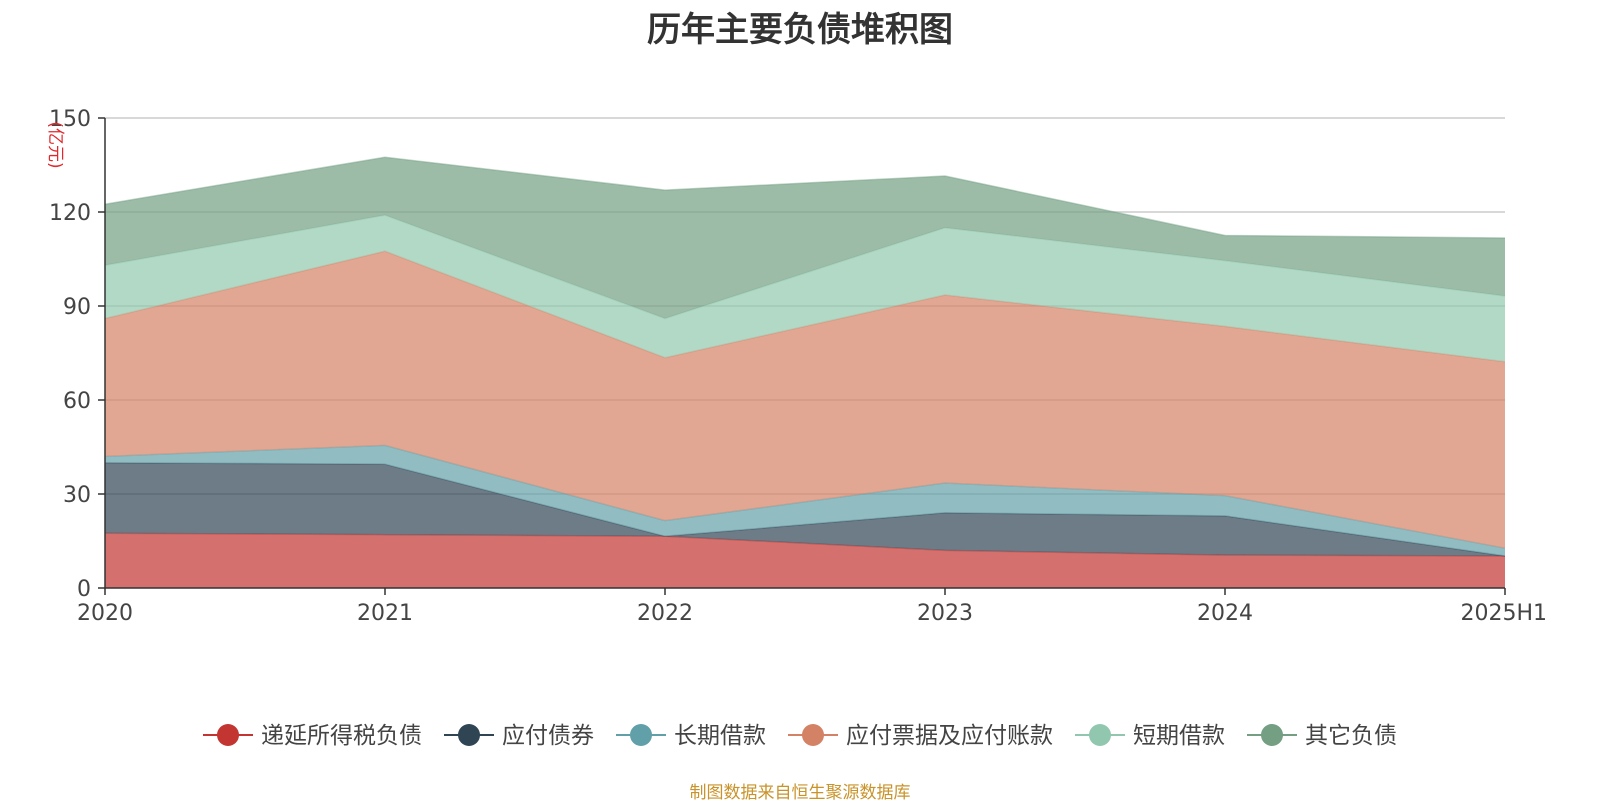 The image size is (1600, 803). Describe the element at coordinates (1179, 736) in the screenshot. I see `legend-label: 短期借款` at that location.